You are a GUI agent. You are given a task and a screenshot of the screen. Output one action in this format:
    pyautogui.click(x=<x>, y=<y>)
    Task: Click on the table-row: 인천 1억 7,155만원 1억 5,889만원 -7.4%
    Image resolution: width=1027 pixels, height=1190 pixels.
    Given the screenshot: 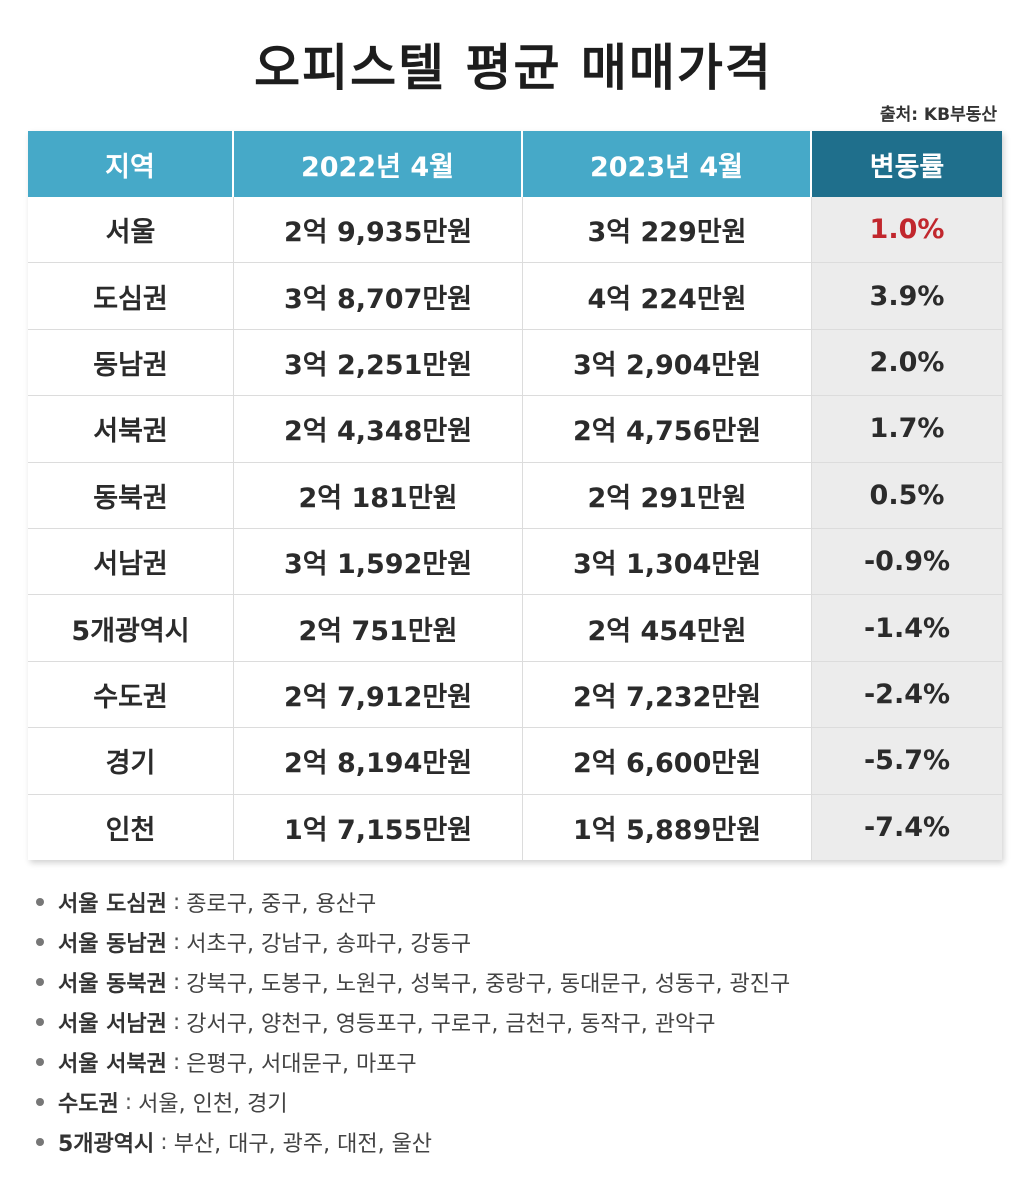 What is the action you would take?
    pyautogui.click(x=515, y=827)
    